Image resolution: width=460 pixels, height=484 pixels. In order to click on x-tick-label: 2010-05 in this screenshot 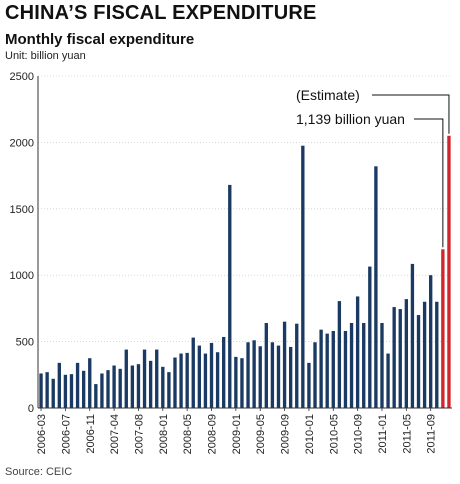, I will do `click(334, 434)`.